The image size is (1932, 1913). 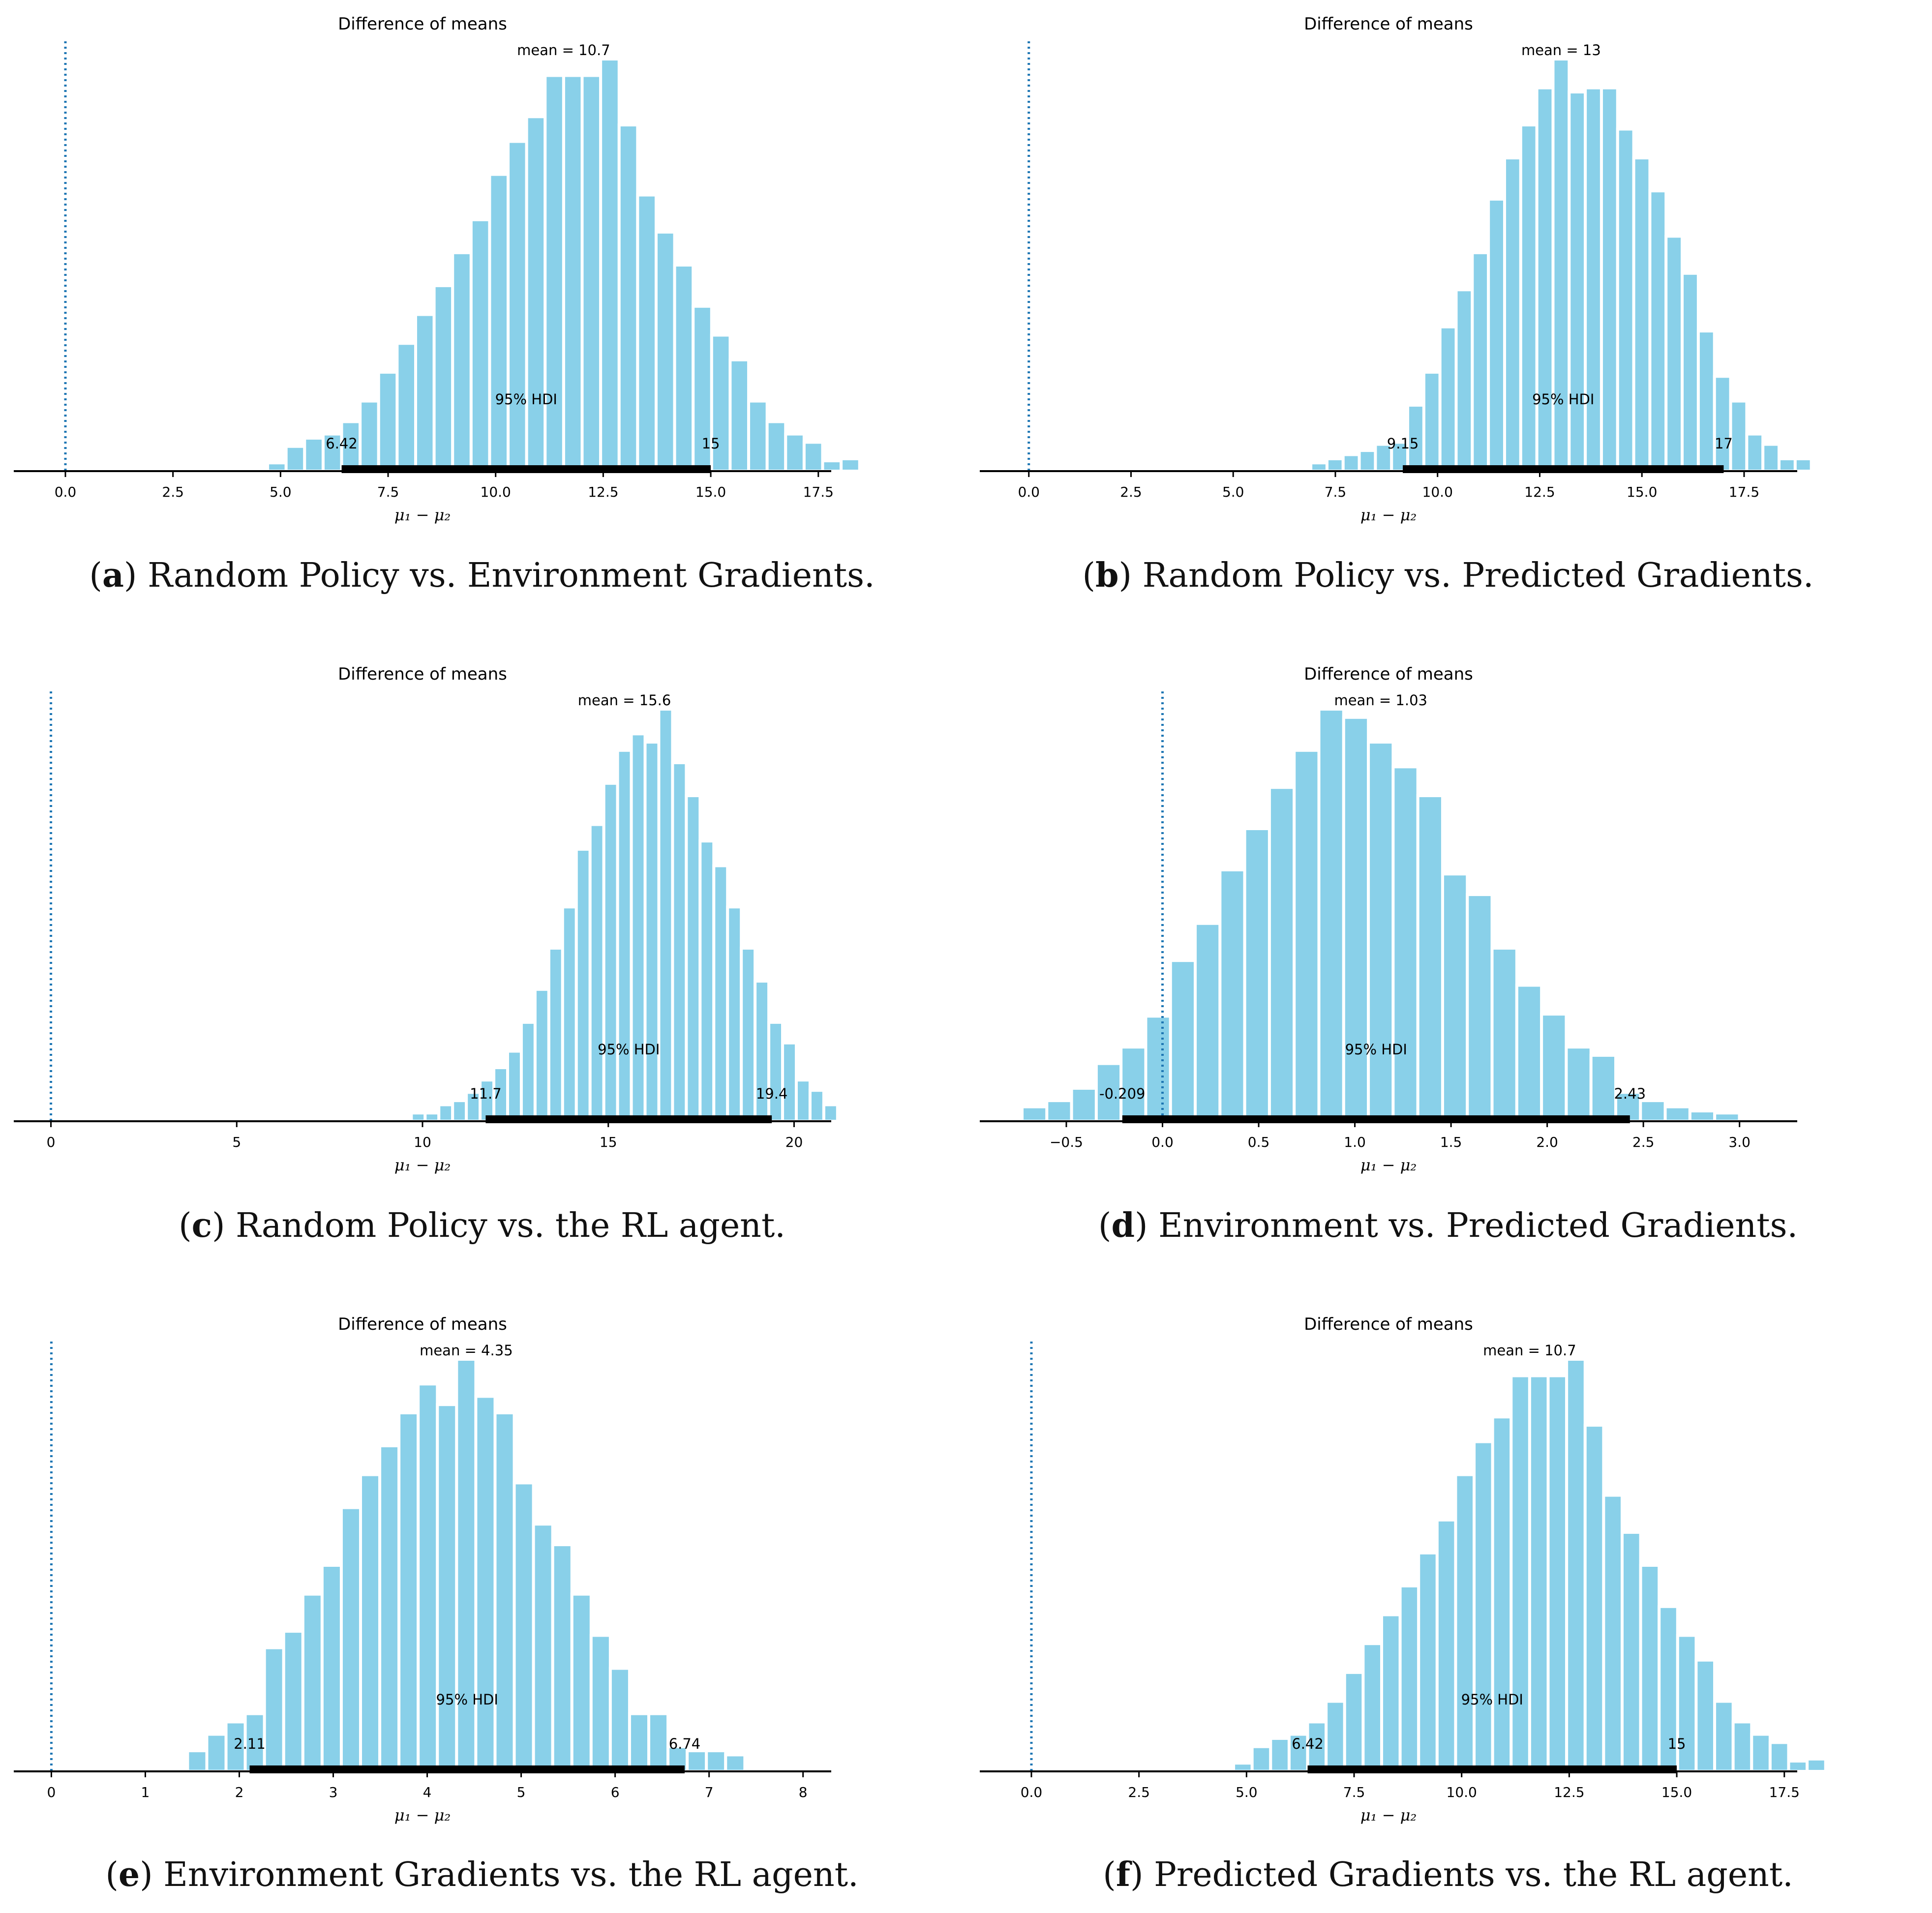 I want to click on hdi-low-label: 6.42, so click(x=342, y=444).